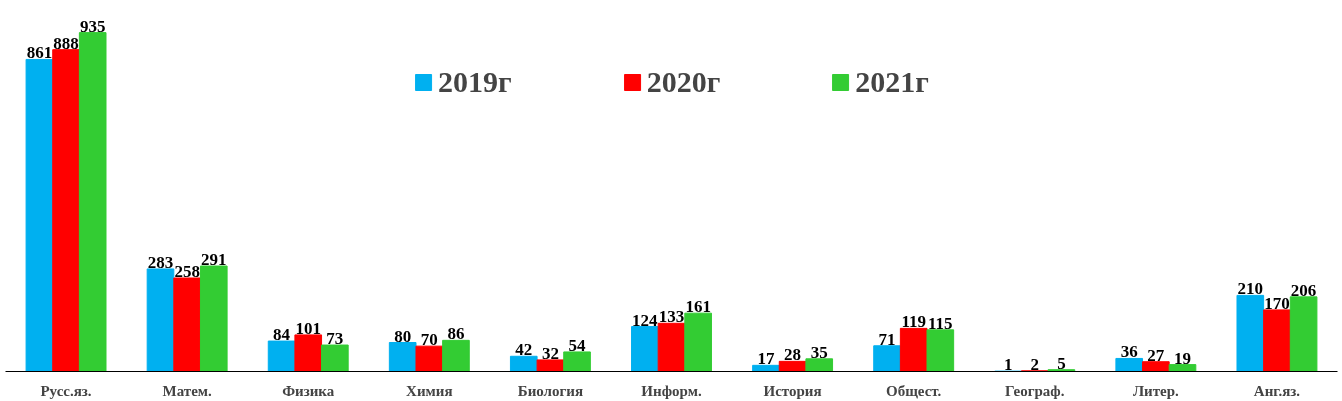  What do you see at coordinates (1156, 355) in the screenshot?
I see `data-label: 27` at bounding box center [1156, 355].